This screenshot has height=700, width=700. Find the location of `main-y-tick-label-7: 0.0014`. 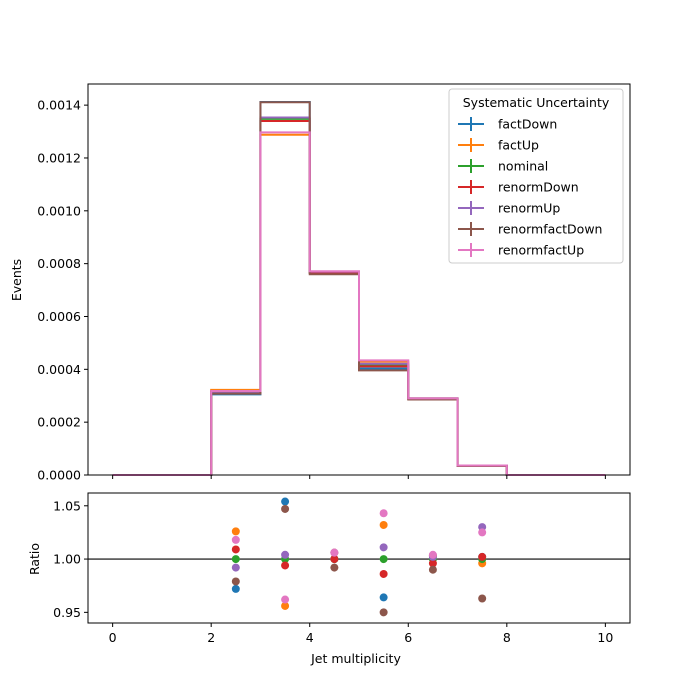

main-y-tick-label-7: 0.0014 is located at coordinates (59, 105).